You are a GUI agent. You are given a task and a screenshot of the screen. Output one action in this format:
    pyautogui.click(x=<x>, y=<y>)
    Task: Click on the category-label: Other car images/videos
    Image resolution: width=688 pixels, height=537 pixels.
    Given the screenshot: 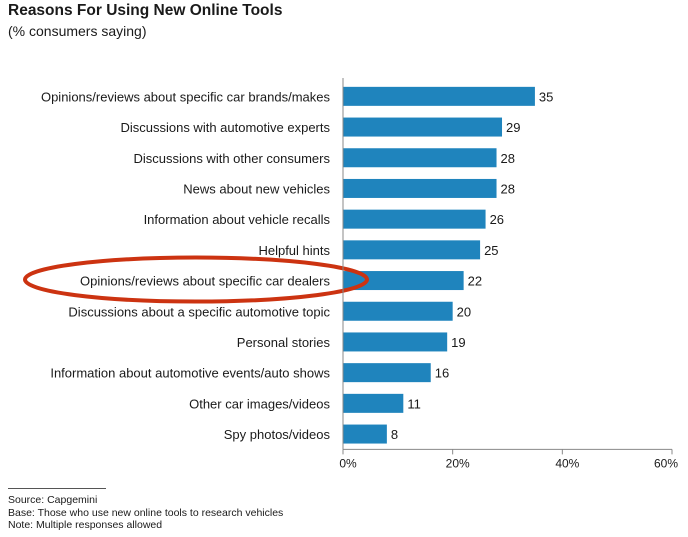 What is the action you would take?
    pyautogui.click(x=259, y=403)
    